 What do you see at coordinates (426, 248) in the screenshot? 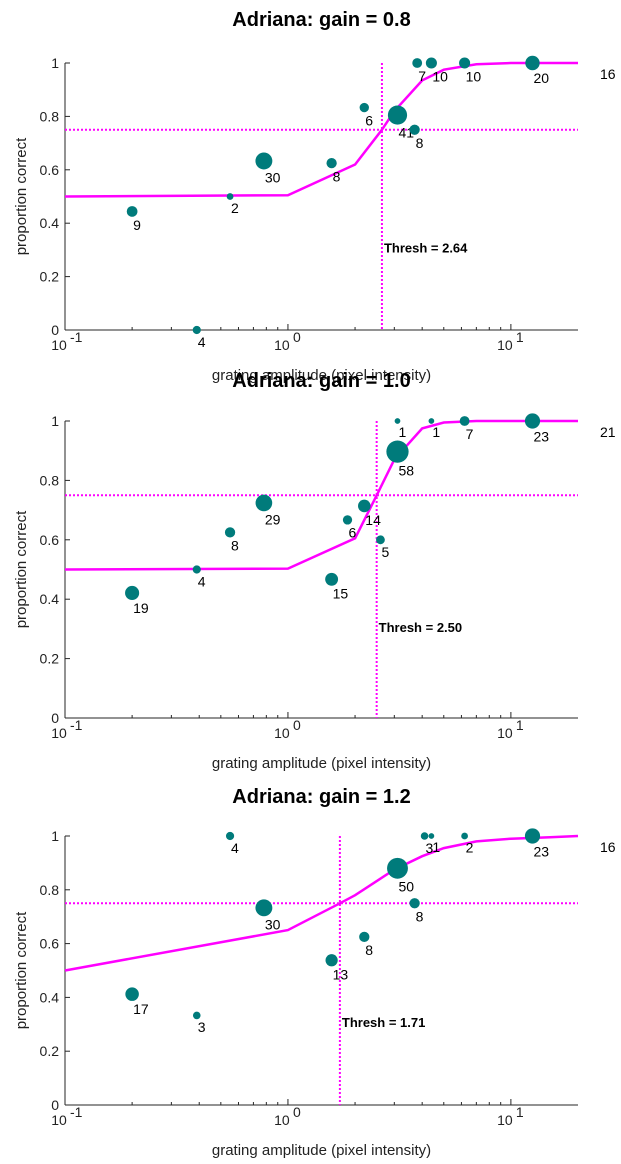
I see `threshold-label: Thresh = 2.64` at bounding box center [426, 248].